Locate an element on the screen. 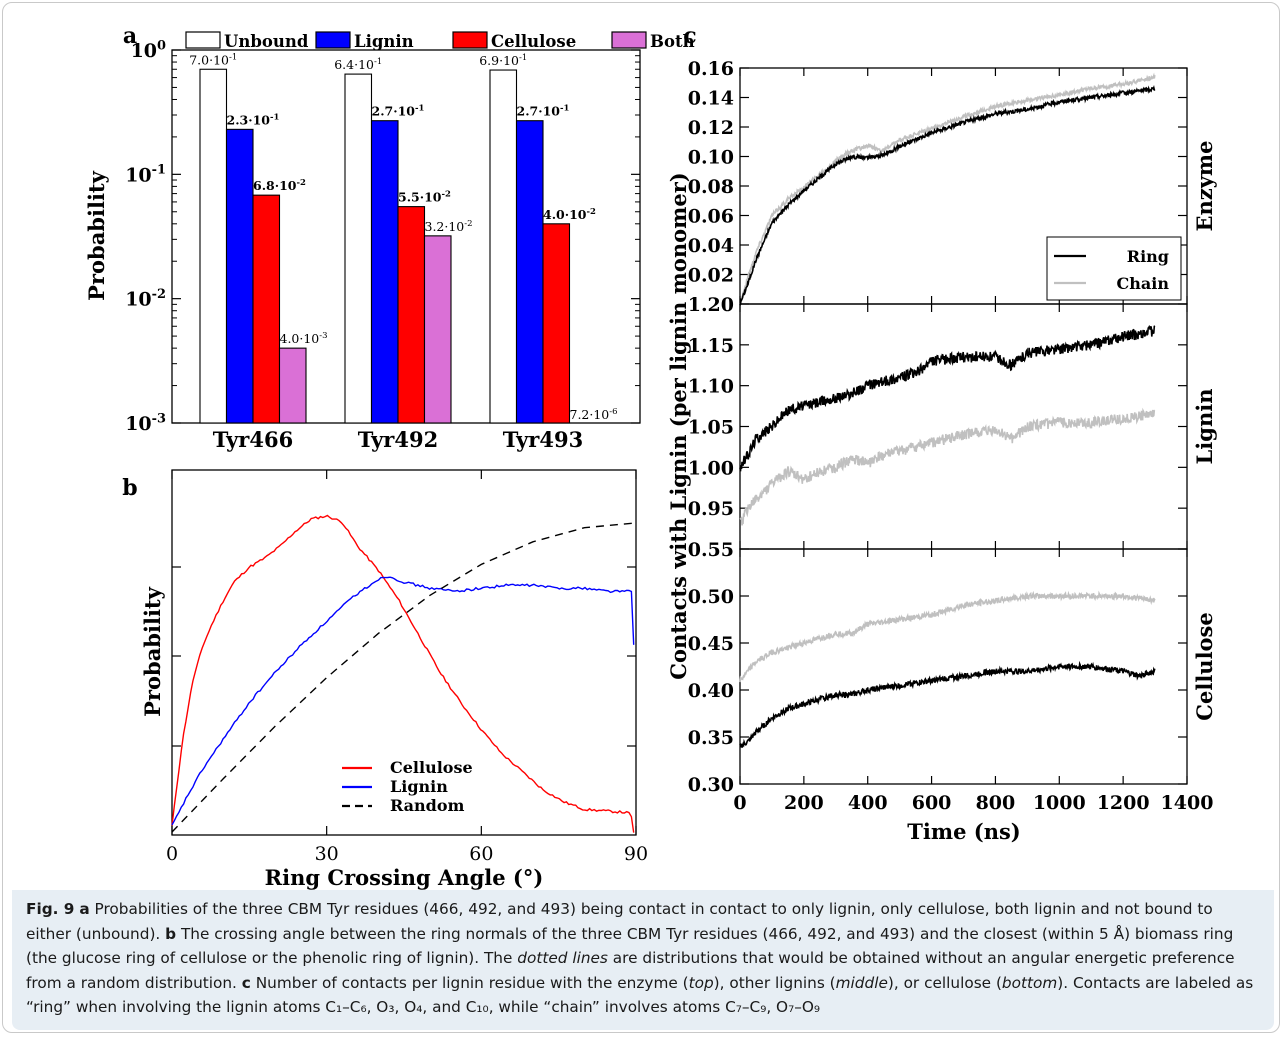 The width and height of the screenshot is (1284, 1037). series-line-chain-enzyme is located at coordinates (947, 188).